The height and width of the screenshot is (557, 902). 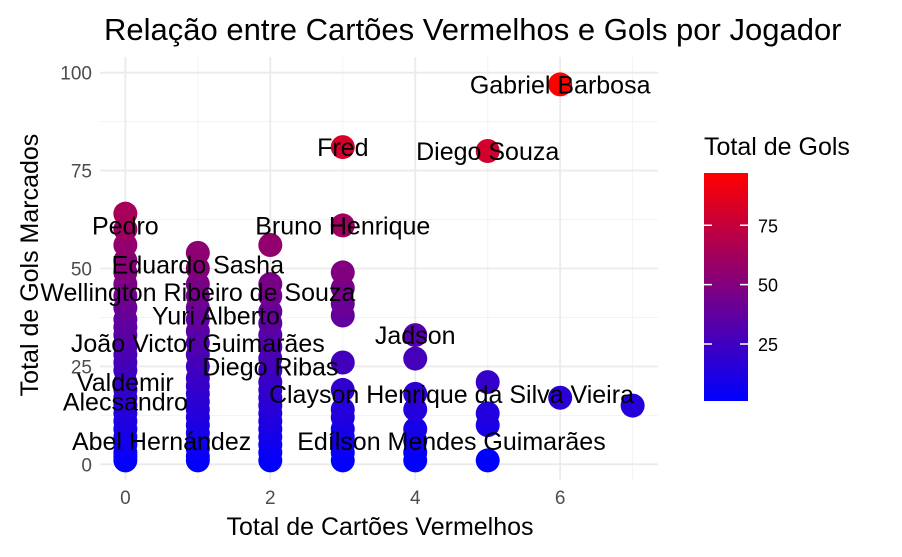 I want to click on legend-title: Total de Gols, so click(x=777, y=147).